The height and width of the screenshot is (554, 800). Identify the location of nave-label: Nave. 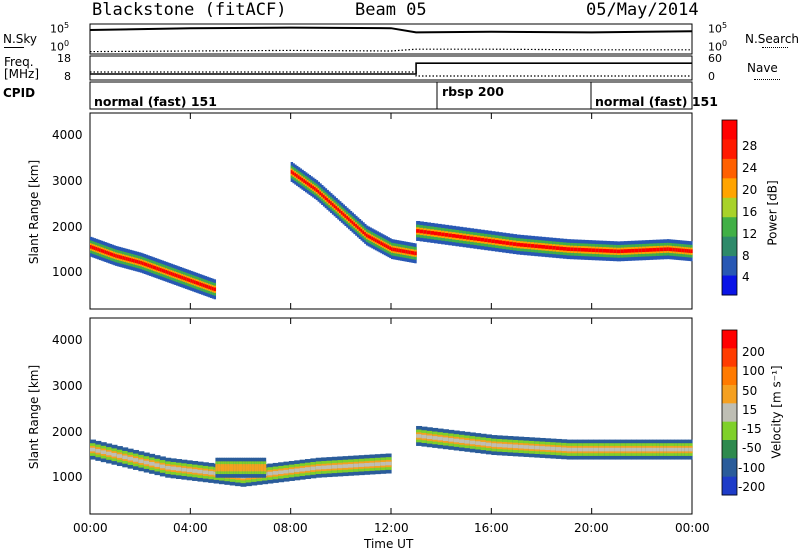
(762, 68).